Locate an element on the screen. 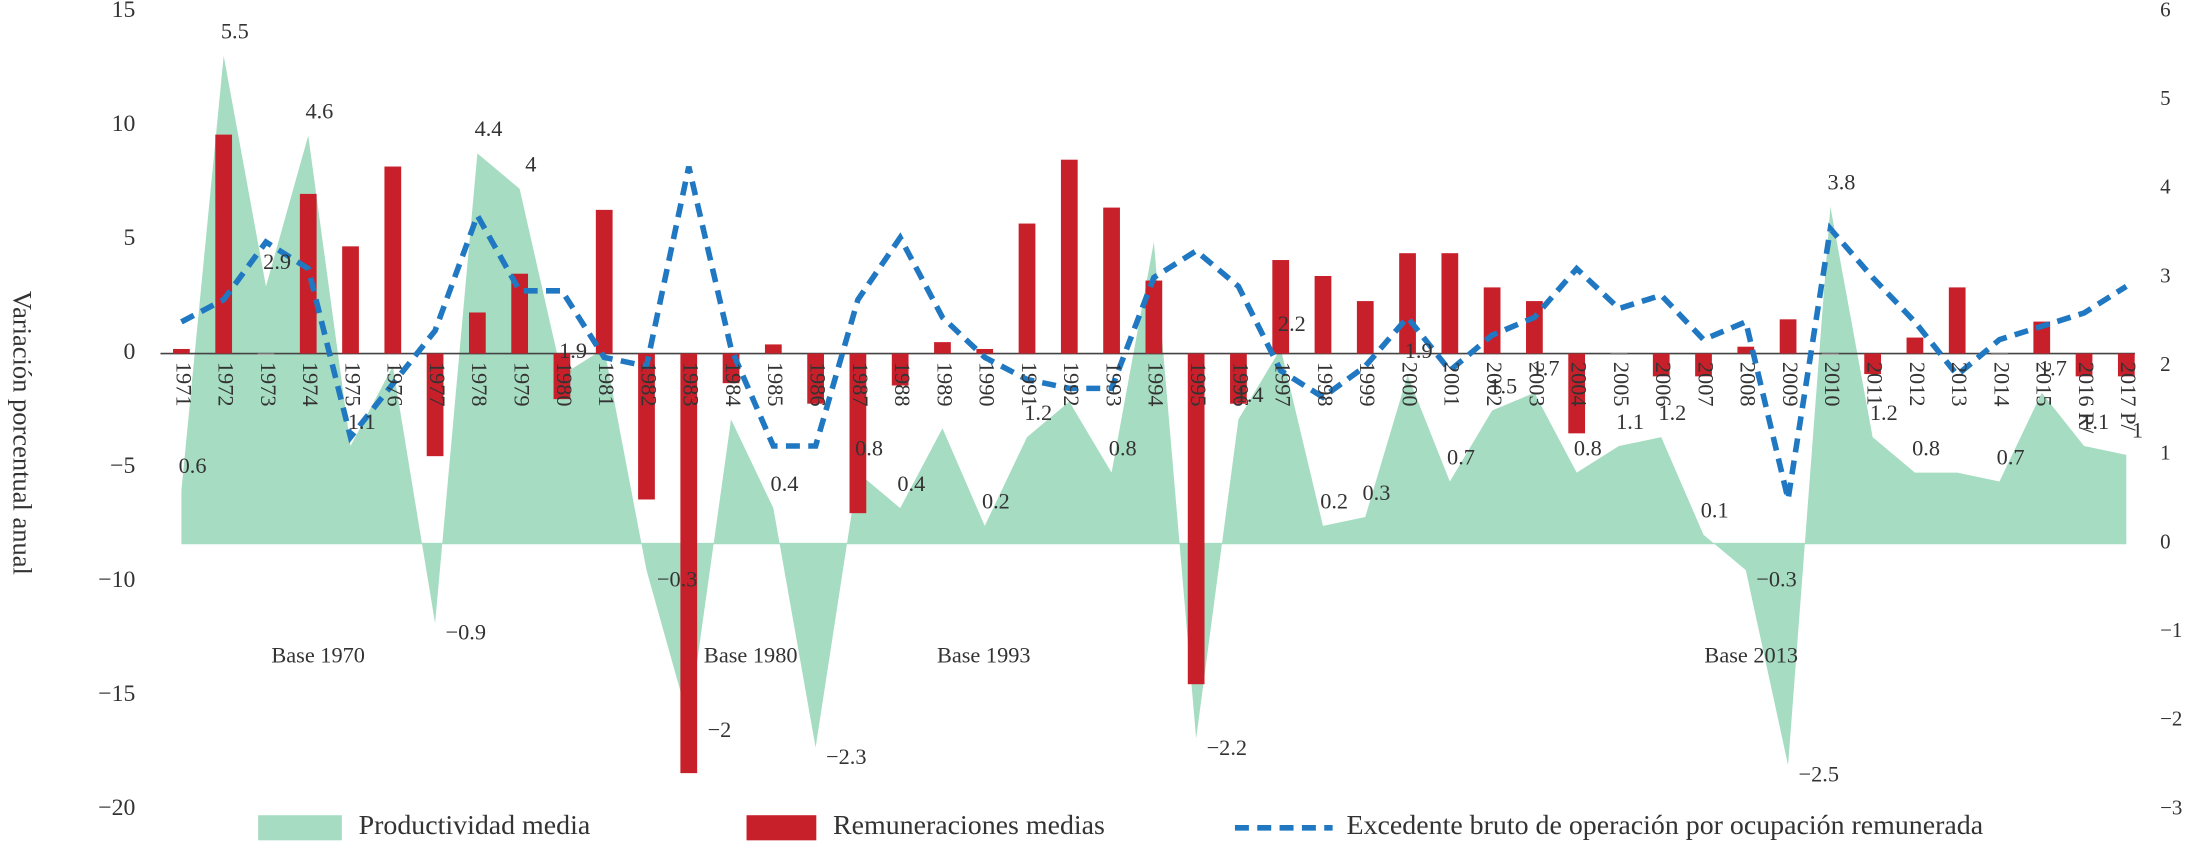 This screenshot has height=849, width=2188. x-tick-label: 1971 is located at coordinates (183, 384).